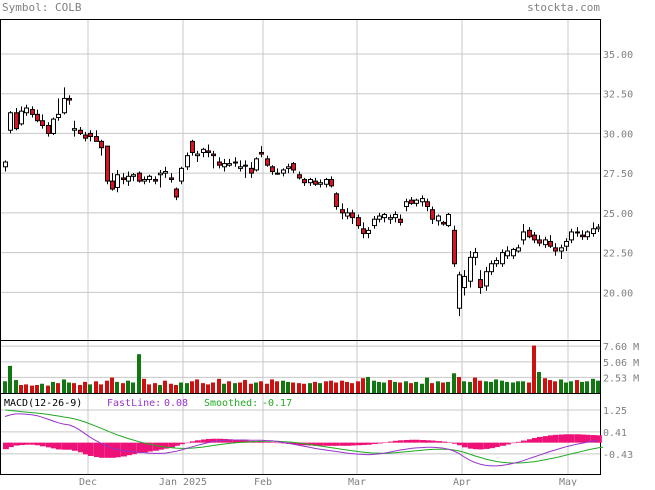 This screenshot has height=490, width=655. I want to click on price-tick-label: 20.00, so click(618, 293).